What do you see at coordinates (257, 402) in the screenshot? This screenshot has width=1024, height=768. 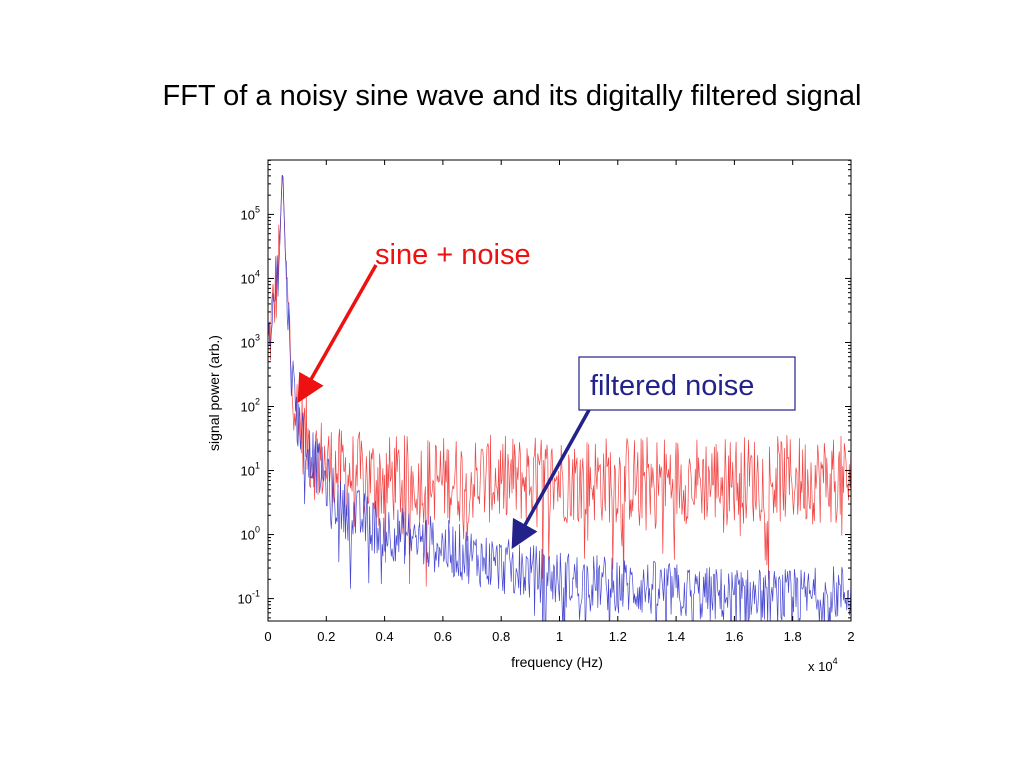 I see `y-tick-exp: 2` at bounding box center [257, 402].